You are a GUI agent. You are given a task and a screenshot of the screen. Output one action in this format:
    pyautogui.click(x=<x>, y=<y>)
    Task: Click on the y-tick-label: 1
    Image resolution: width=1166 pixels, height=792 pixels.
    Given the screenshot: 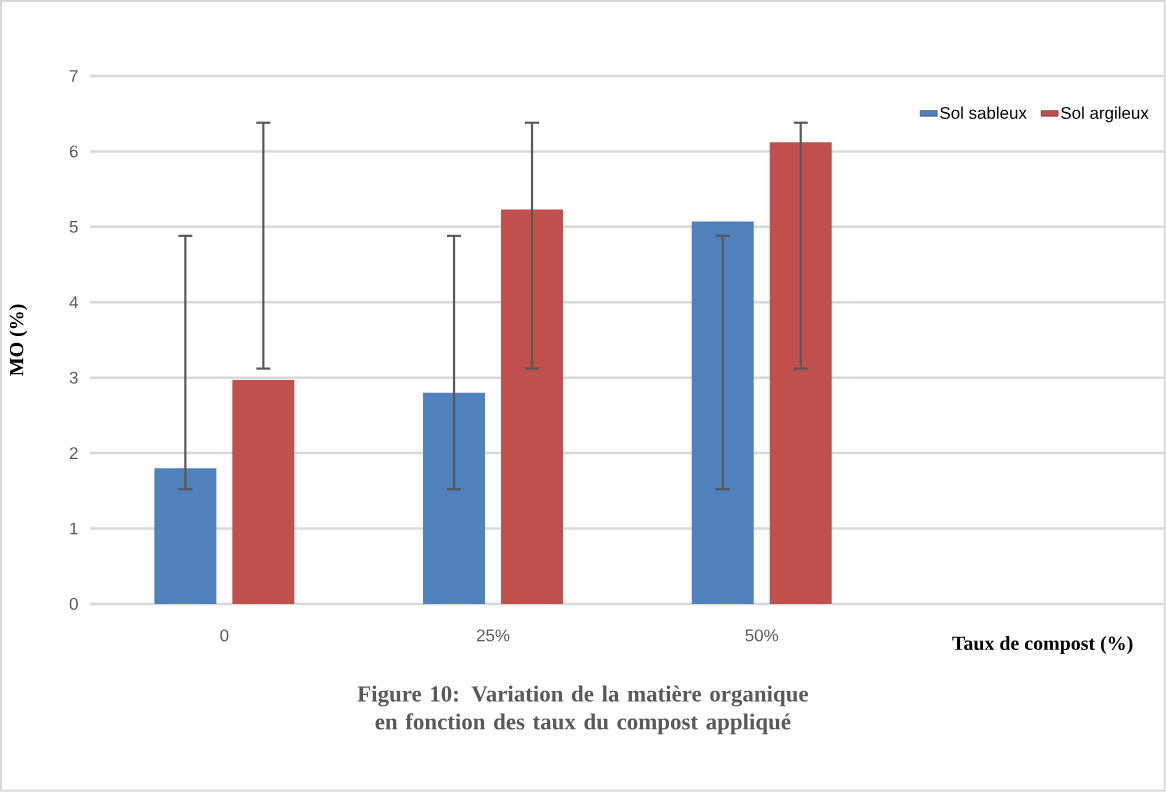 What is the action you would take?
    pyautogui.click(x=74, y=528)
    